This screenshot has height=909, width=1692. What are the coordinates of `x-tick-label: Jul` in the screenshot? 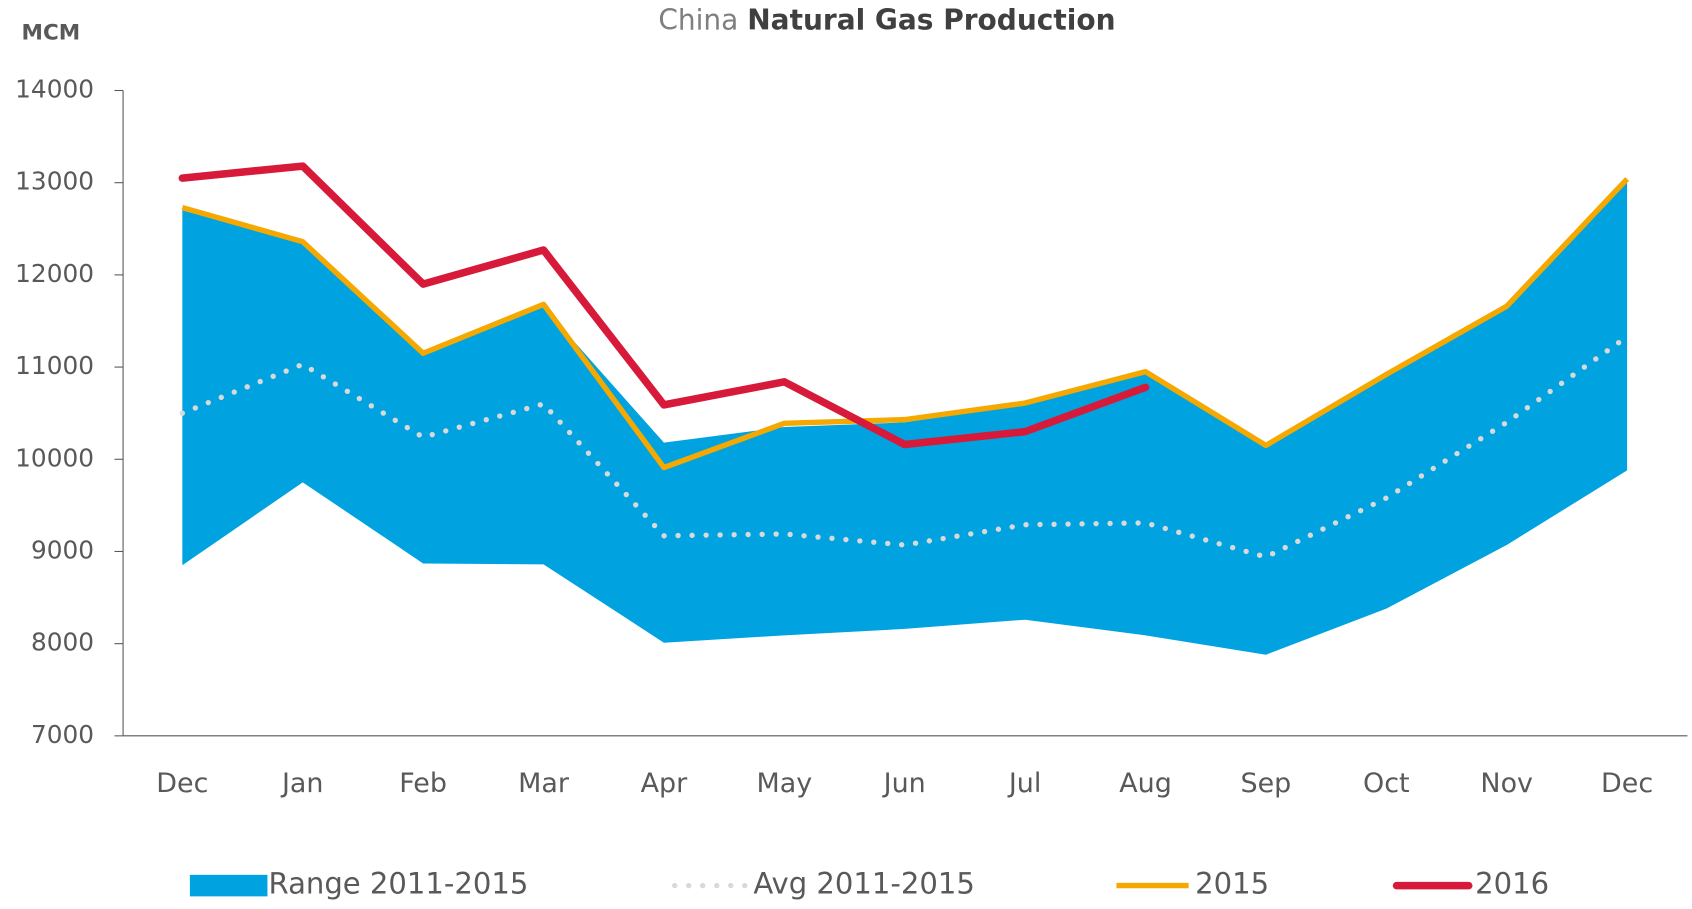 It's located at (1024, 783).